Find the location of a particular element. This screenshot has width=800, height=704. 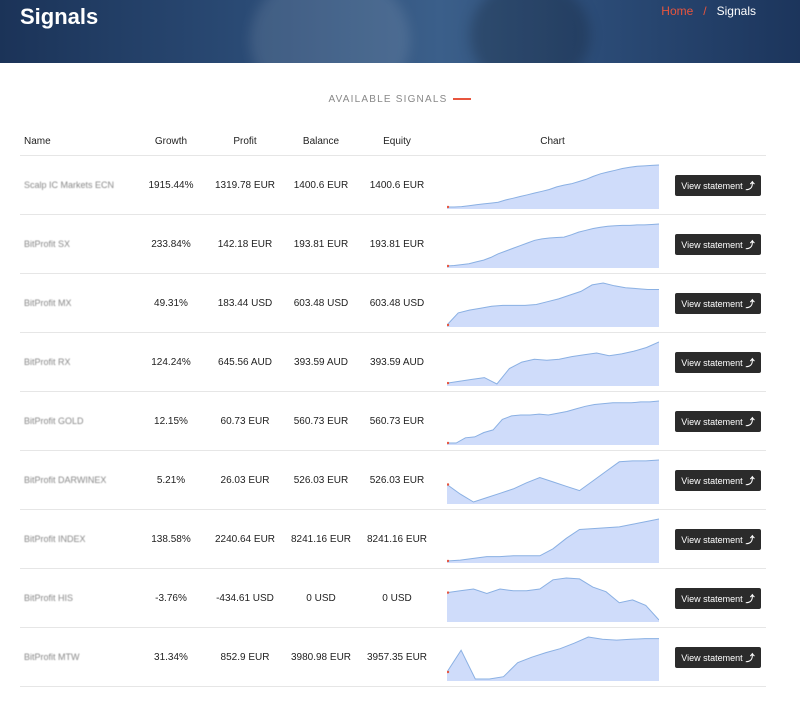

signal-name: BitProfit INDEX is located at coordinates (77, 539).